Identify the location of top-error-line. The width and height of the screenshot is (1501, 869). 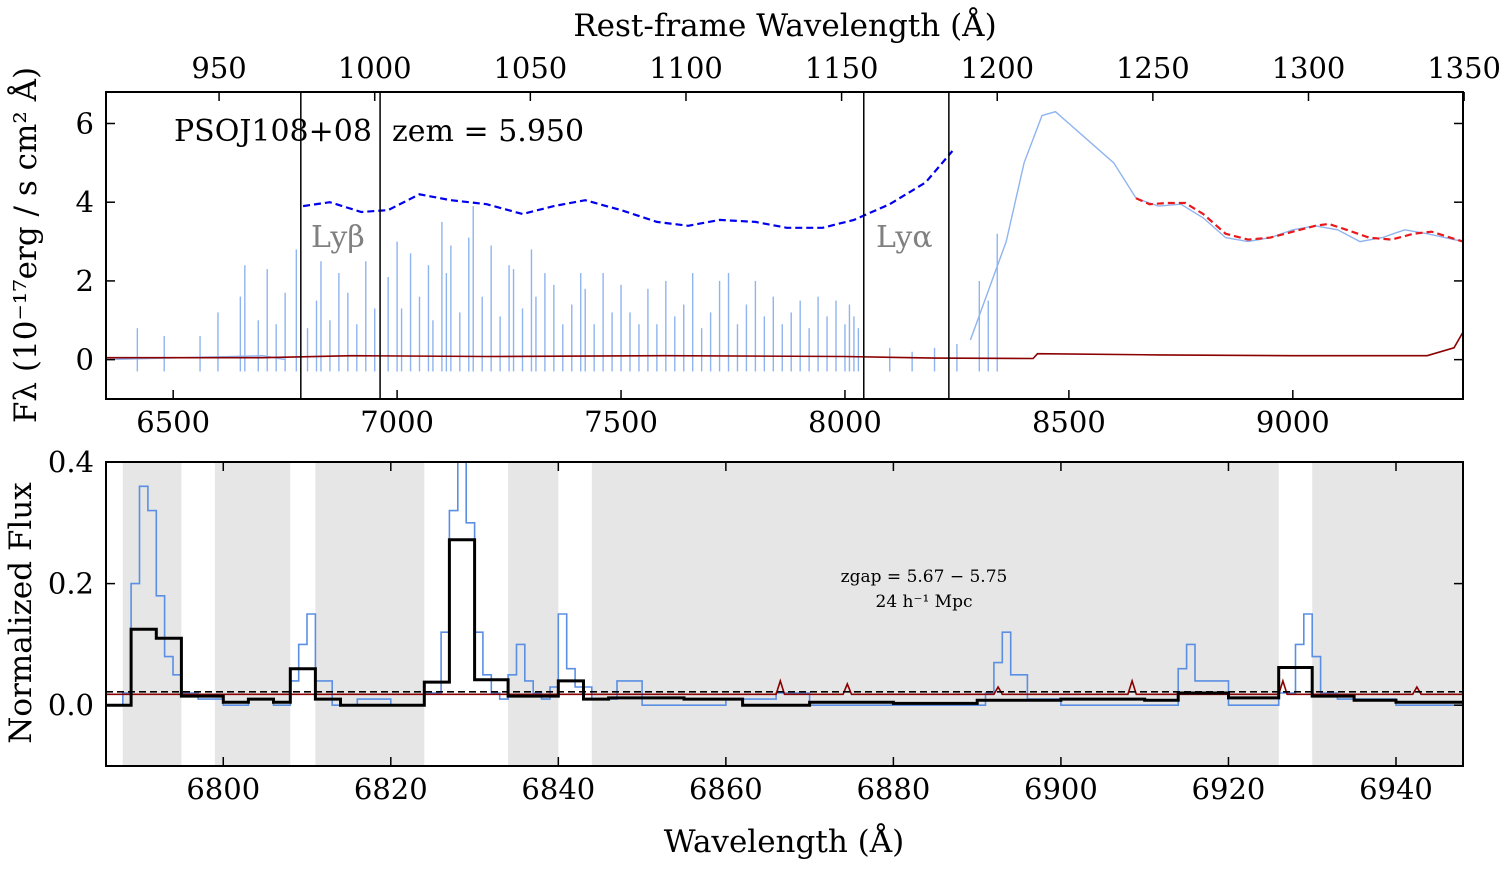
(785, 345).